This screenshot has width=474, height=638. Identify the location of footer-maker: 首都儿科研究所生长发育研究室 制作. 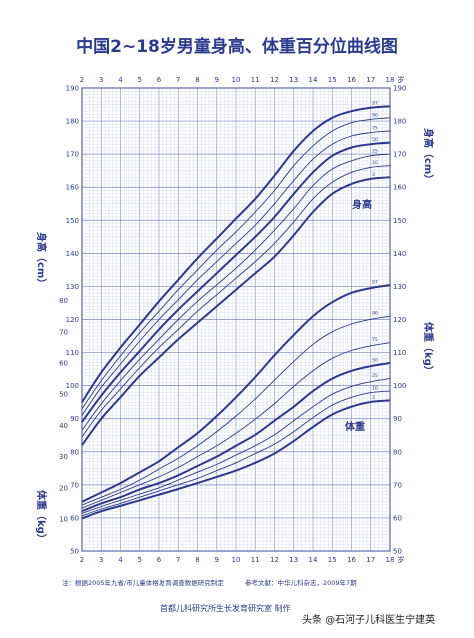
(225, 608).